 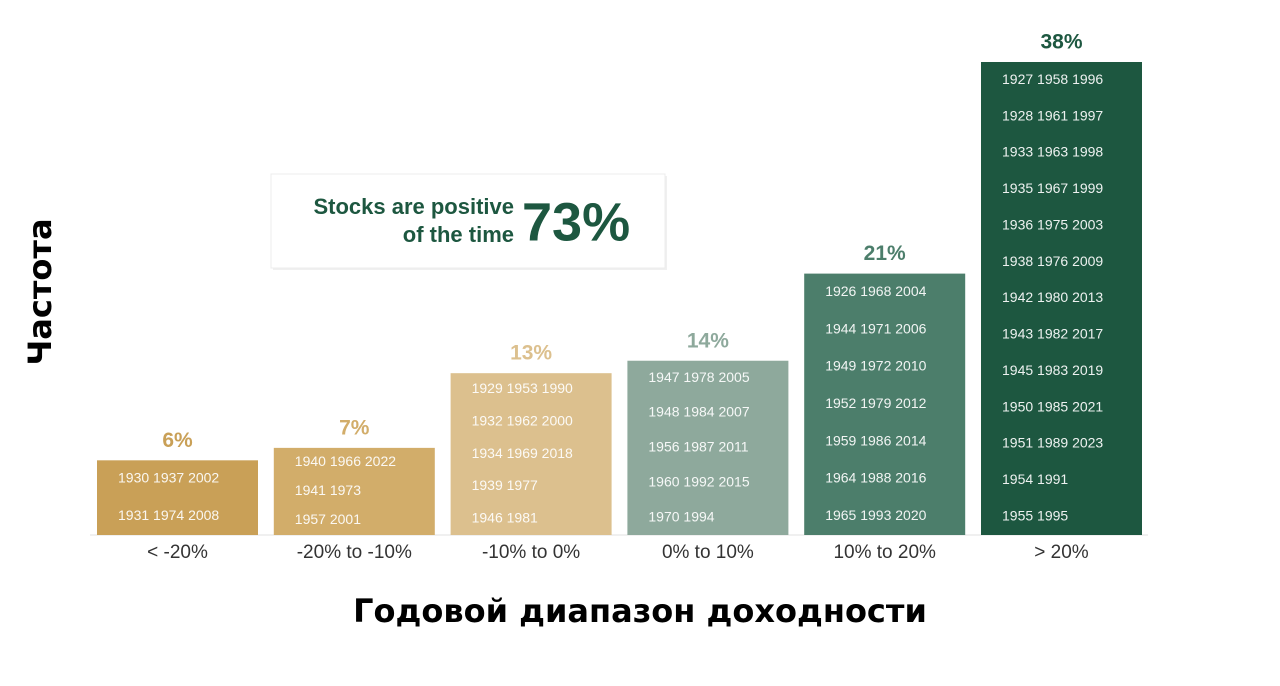 I want to click on value-label: 7%, so click(x=354, y=427).